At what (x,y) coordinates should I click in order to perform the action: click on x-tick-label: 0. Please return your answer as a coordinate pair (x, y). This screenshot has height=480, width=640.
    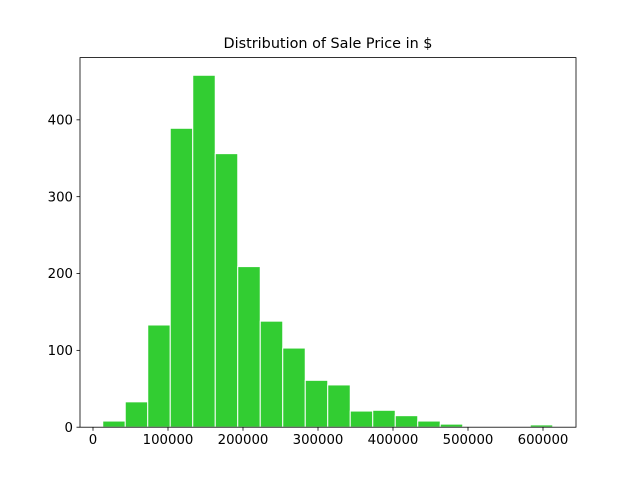
    Looking at the image, I should click on (93, 440).